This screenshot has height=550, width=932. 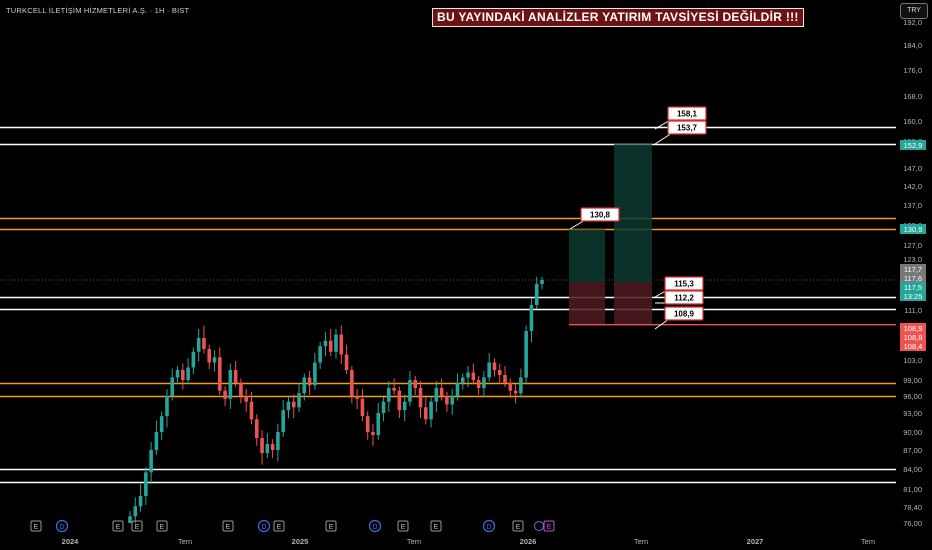 What do you see at coordinates (549, 527) in the screenshot?
I see `upcoming-earnings-marker-label: E` at bounding box center [549, 527].